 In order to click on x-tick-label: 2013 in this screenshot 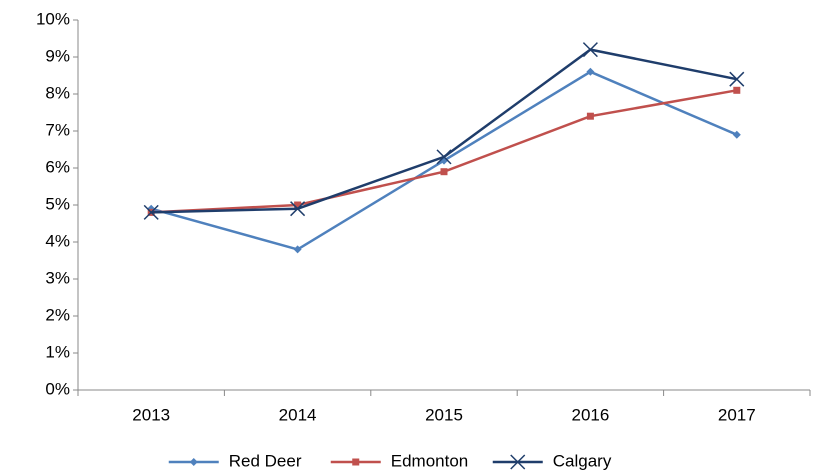, I will do `click(151, 414)`.